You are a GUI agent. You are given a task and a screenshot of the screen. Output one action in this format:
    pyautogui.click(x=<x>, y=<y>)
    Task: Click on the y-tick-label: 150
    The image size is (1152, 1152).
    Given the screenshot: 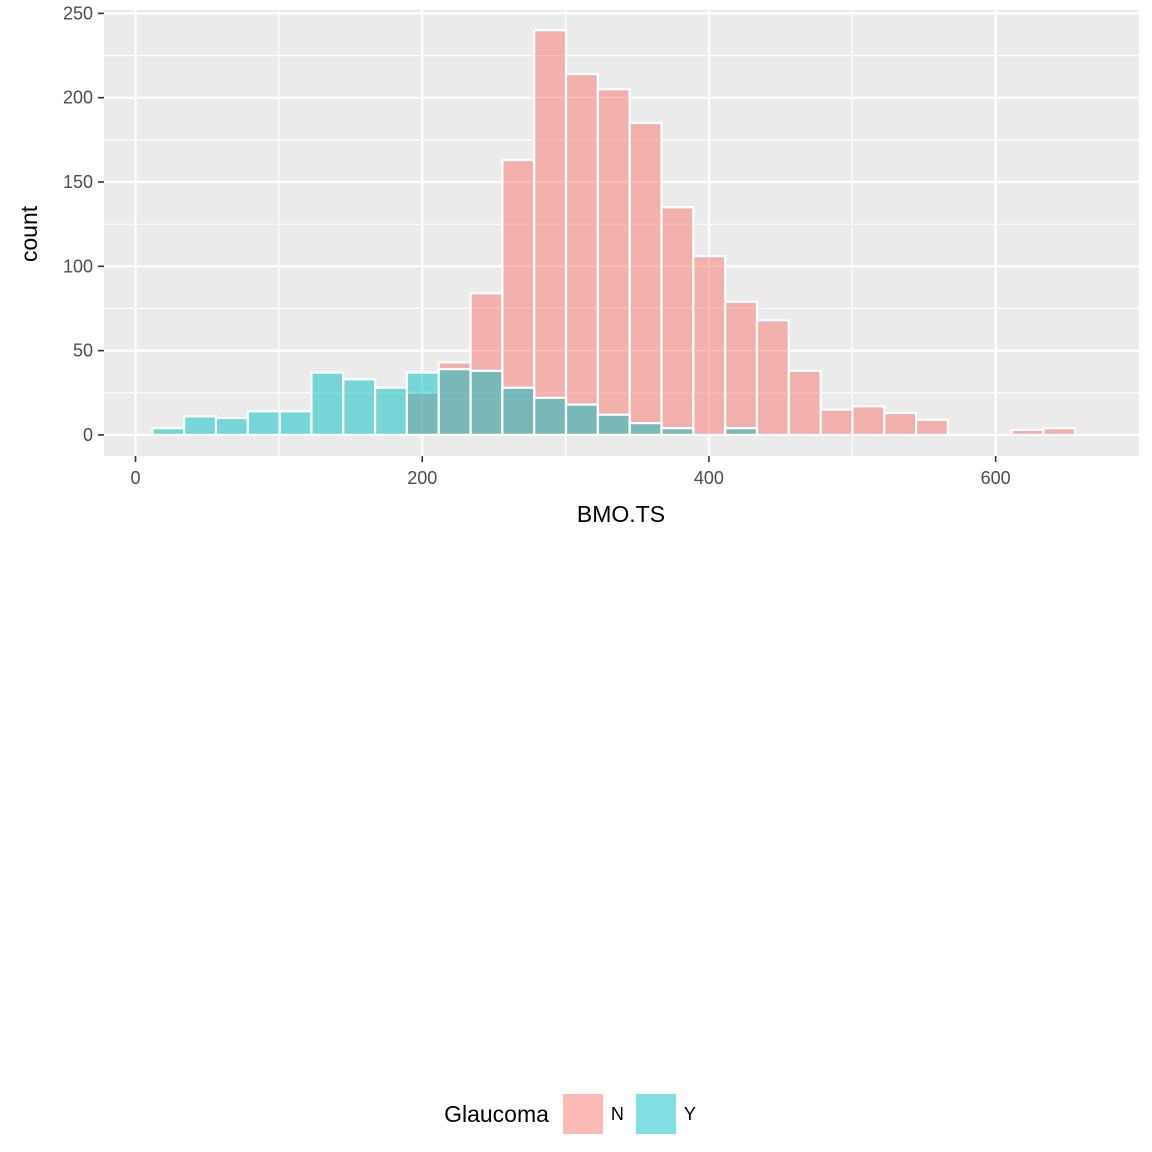 What is the action you would take?
    pyautogui.click(x=78, y=182)
    